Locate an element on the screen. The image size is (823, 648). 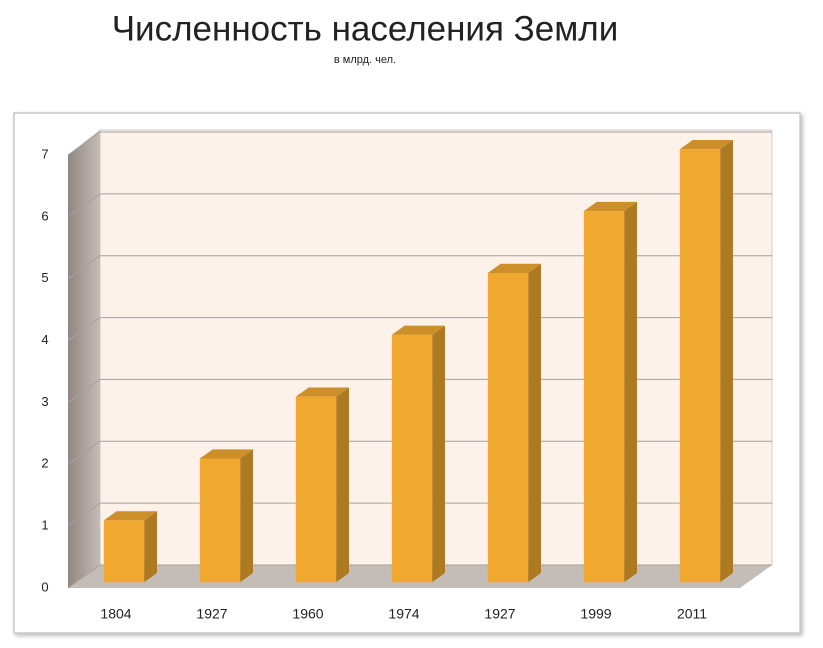
x-tick-label: 2011 is located at coordinates (692, 614).